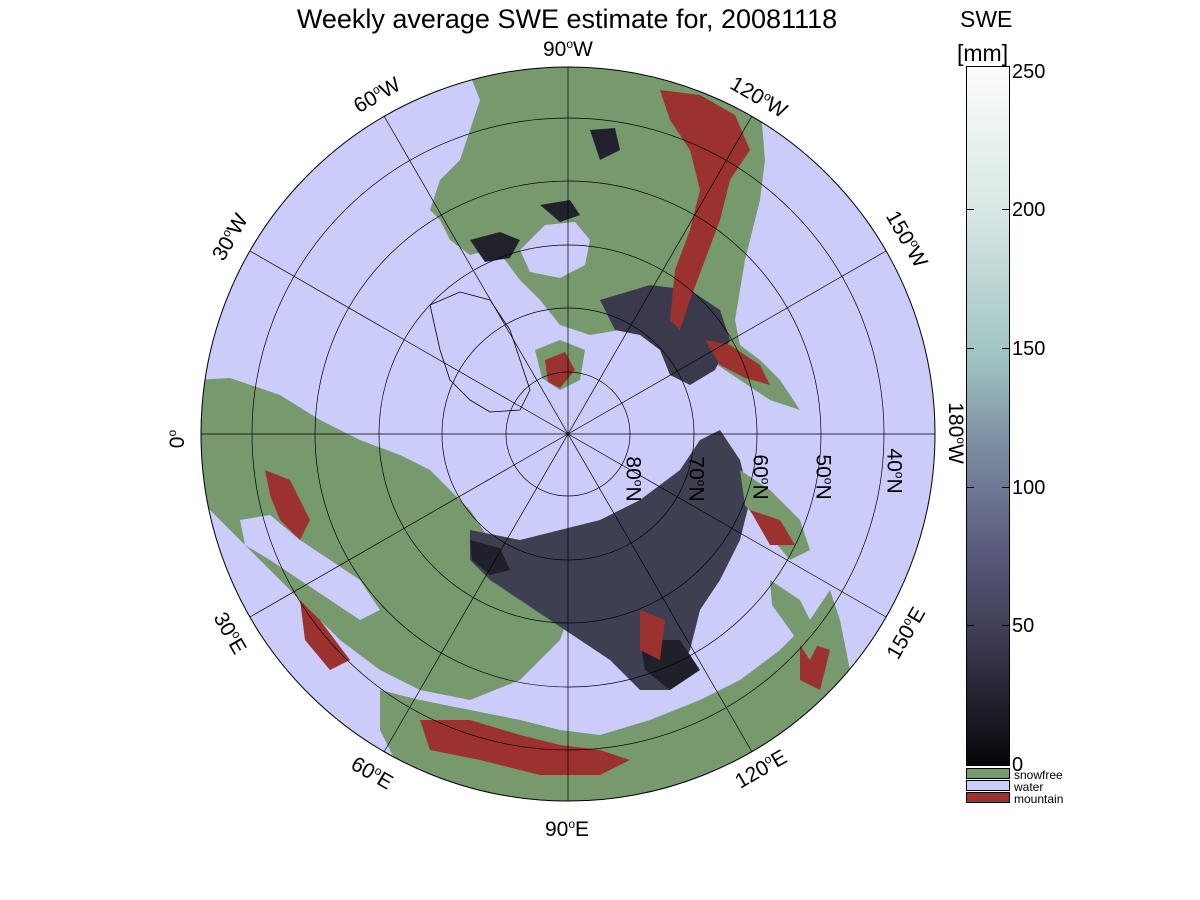 Image resolution: width=1200 pixels, height=900 pixels. What do you see at coordinates (696, 479) in the screenshot?
I see `lat-label-70n: 70oN` at bounding box center [696, 479].